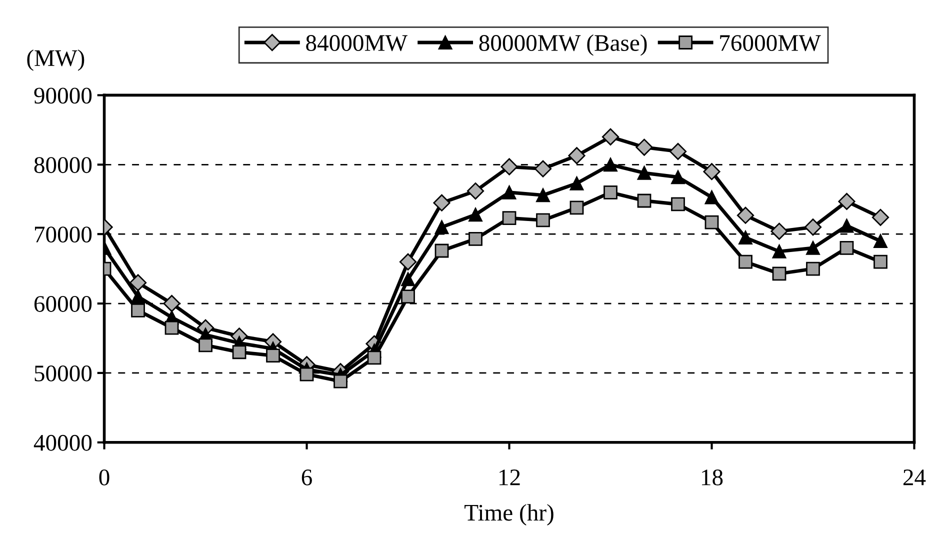 The image size is (931, 560). Describe the element at coordinates (563, 45) in the screenshot. I see `legend-label: 80000MW (Base)` at that location.